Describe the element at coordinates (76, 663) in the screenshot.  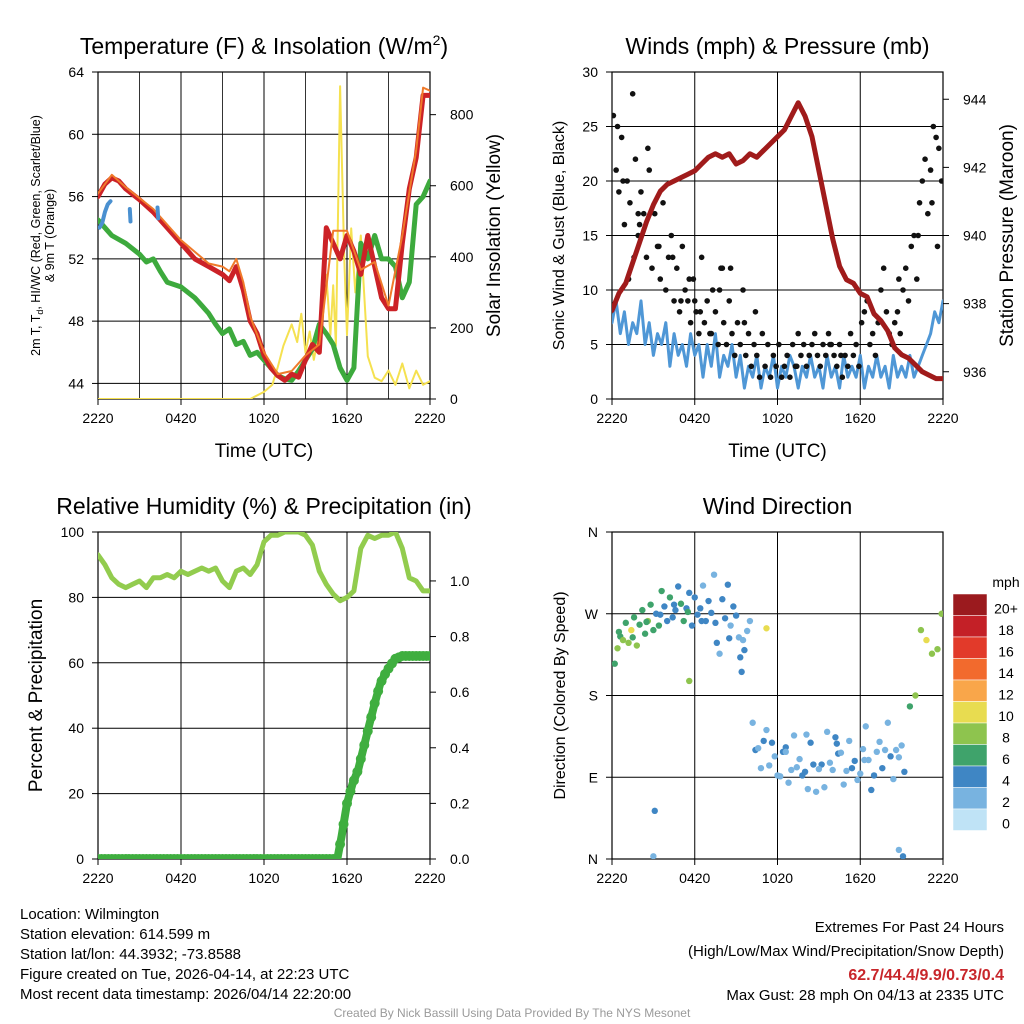
I see `y-tick-label: 60` at that location.